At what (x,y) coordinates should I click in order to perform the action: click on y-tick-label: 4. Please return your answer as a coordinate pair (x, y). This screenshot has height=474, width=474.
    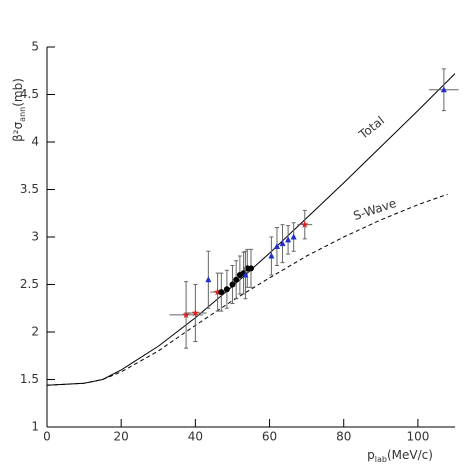
    Looking at the image, I should click on (35, 142).